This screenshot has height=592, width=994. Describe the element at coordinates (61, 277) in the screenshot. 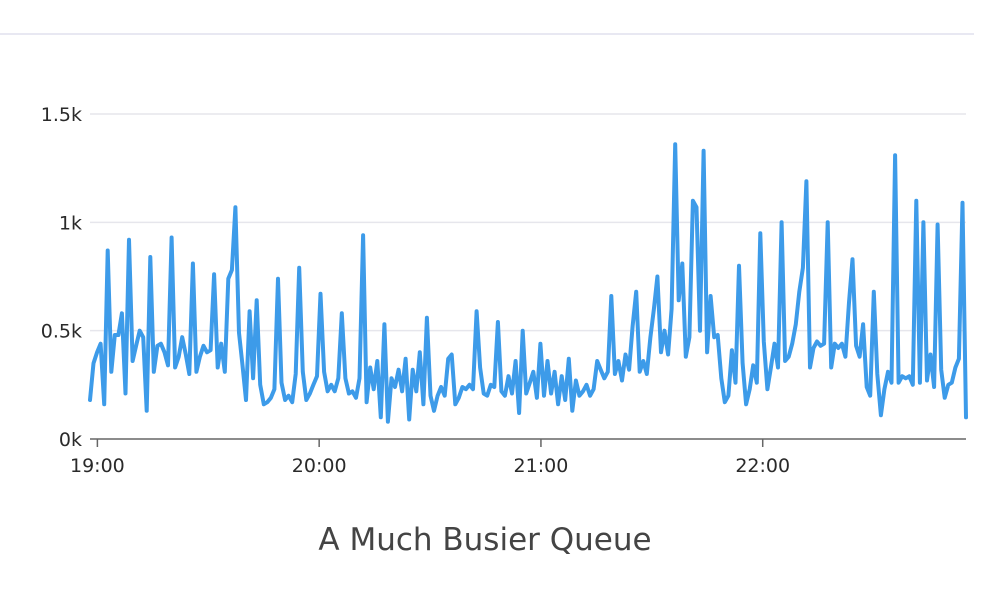

I see `y-axis-ticks: 0k 0.5k 1k 1.5k` at that location.